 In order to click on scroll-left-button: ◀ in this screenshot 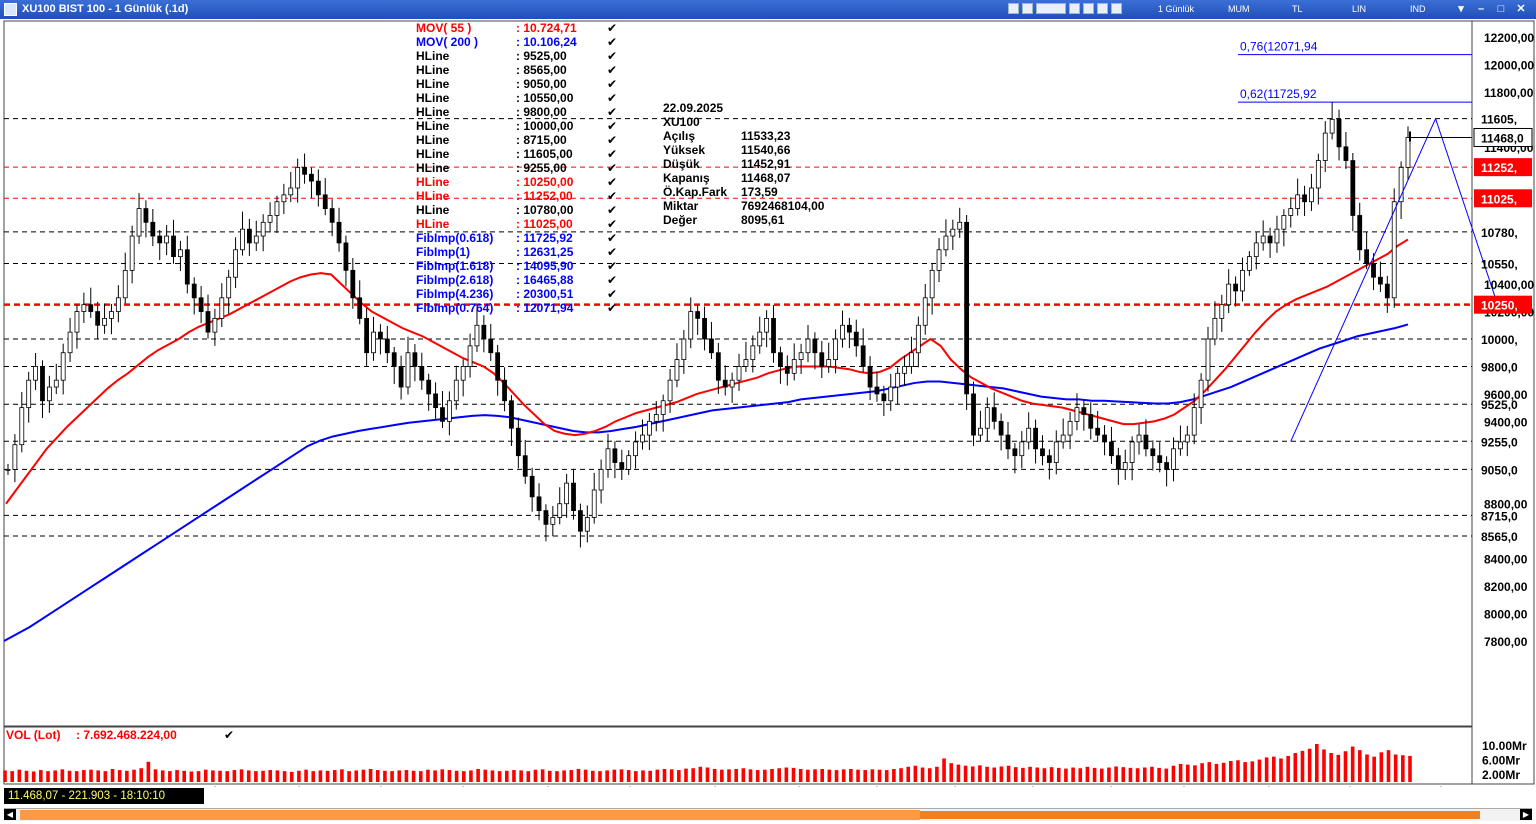, I will do `click(10, 814)`.